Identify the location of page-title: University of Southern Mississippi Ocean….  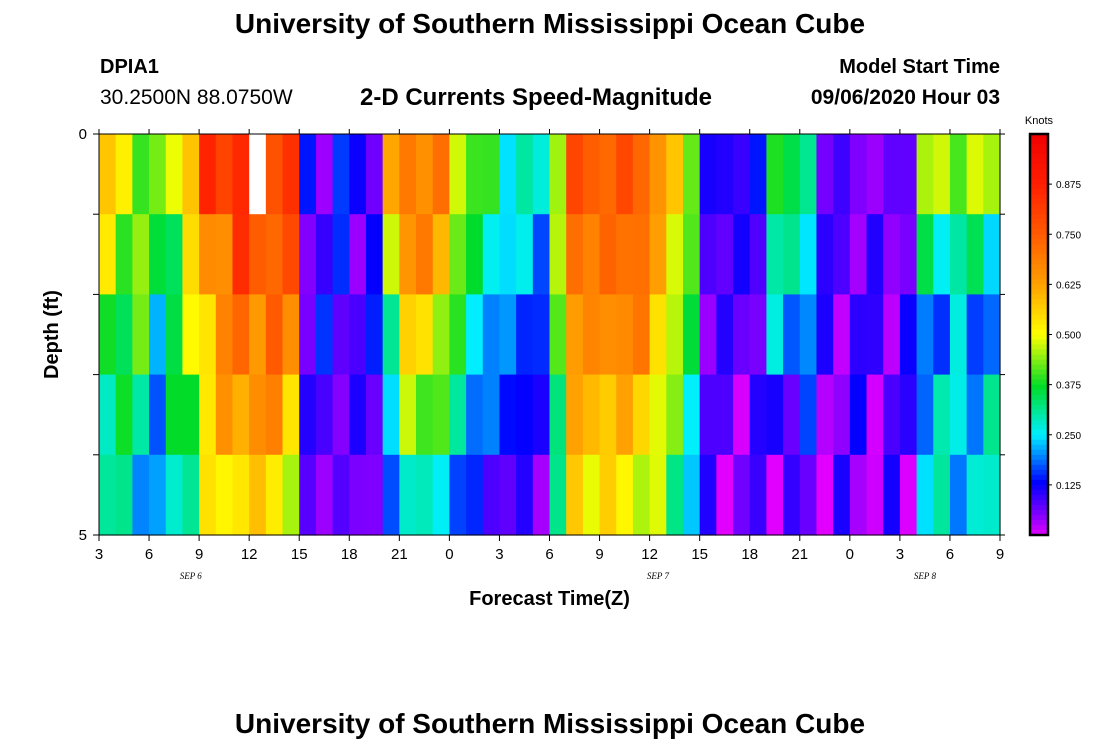
(550, 23).